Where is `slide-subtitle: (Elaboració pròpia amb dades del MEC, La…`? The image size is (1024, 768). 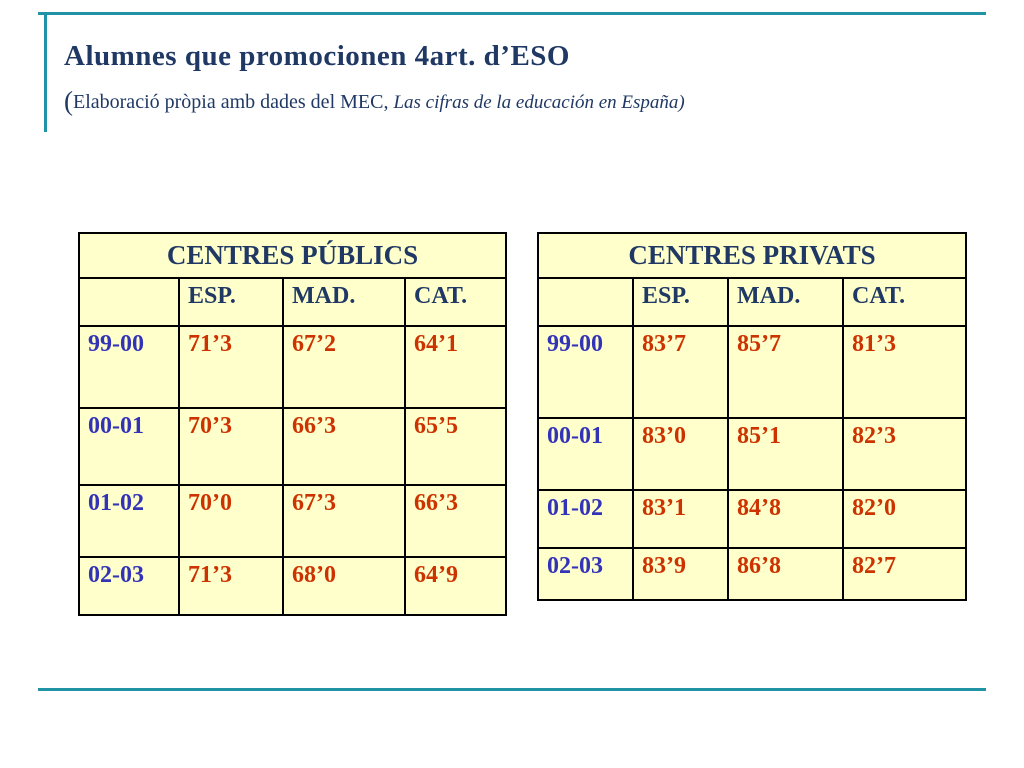 slide-subtitle: (Elaboració pròpia amb dades del MEC, La… is located at coordinates (374, 101).